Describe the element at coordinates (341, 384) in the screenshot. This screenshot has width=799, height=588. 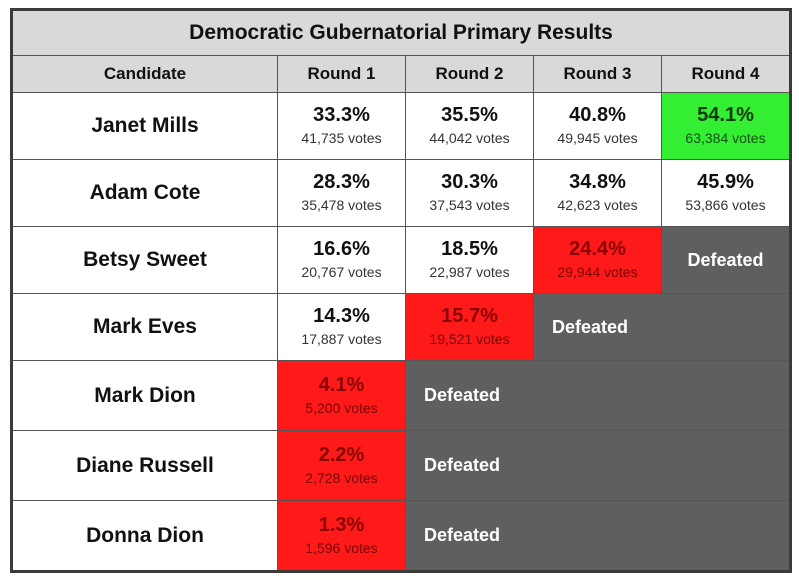
I see `result-percent: 4.1%` at that location.